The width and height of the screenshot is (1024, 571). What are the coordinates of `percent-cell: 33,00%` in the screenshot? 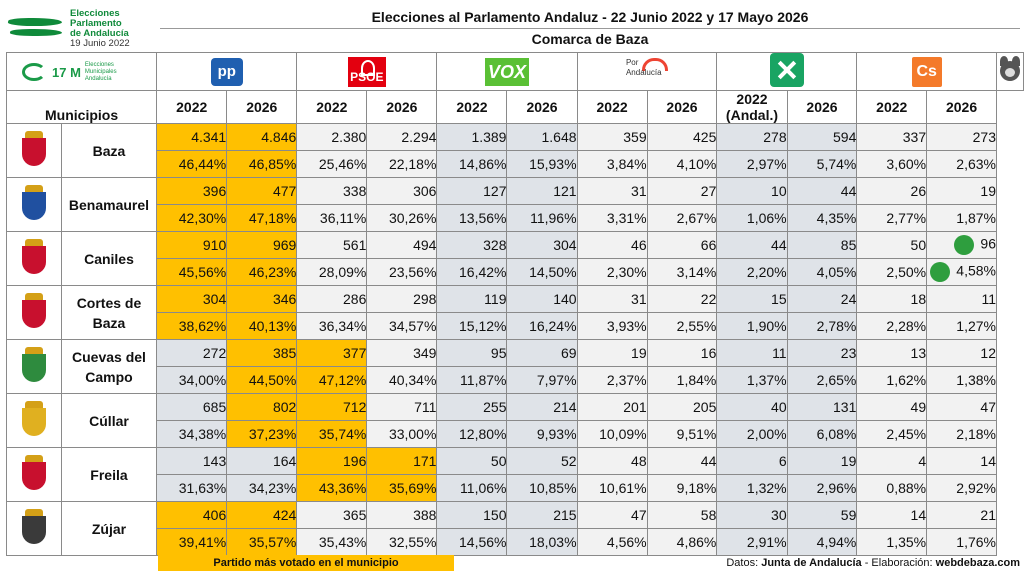 It's located at (402, 434).